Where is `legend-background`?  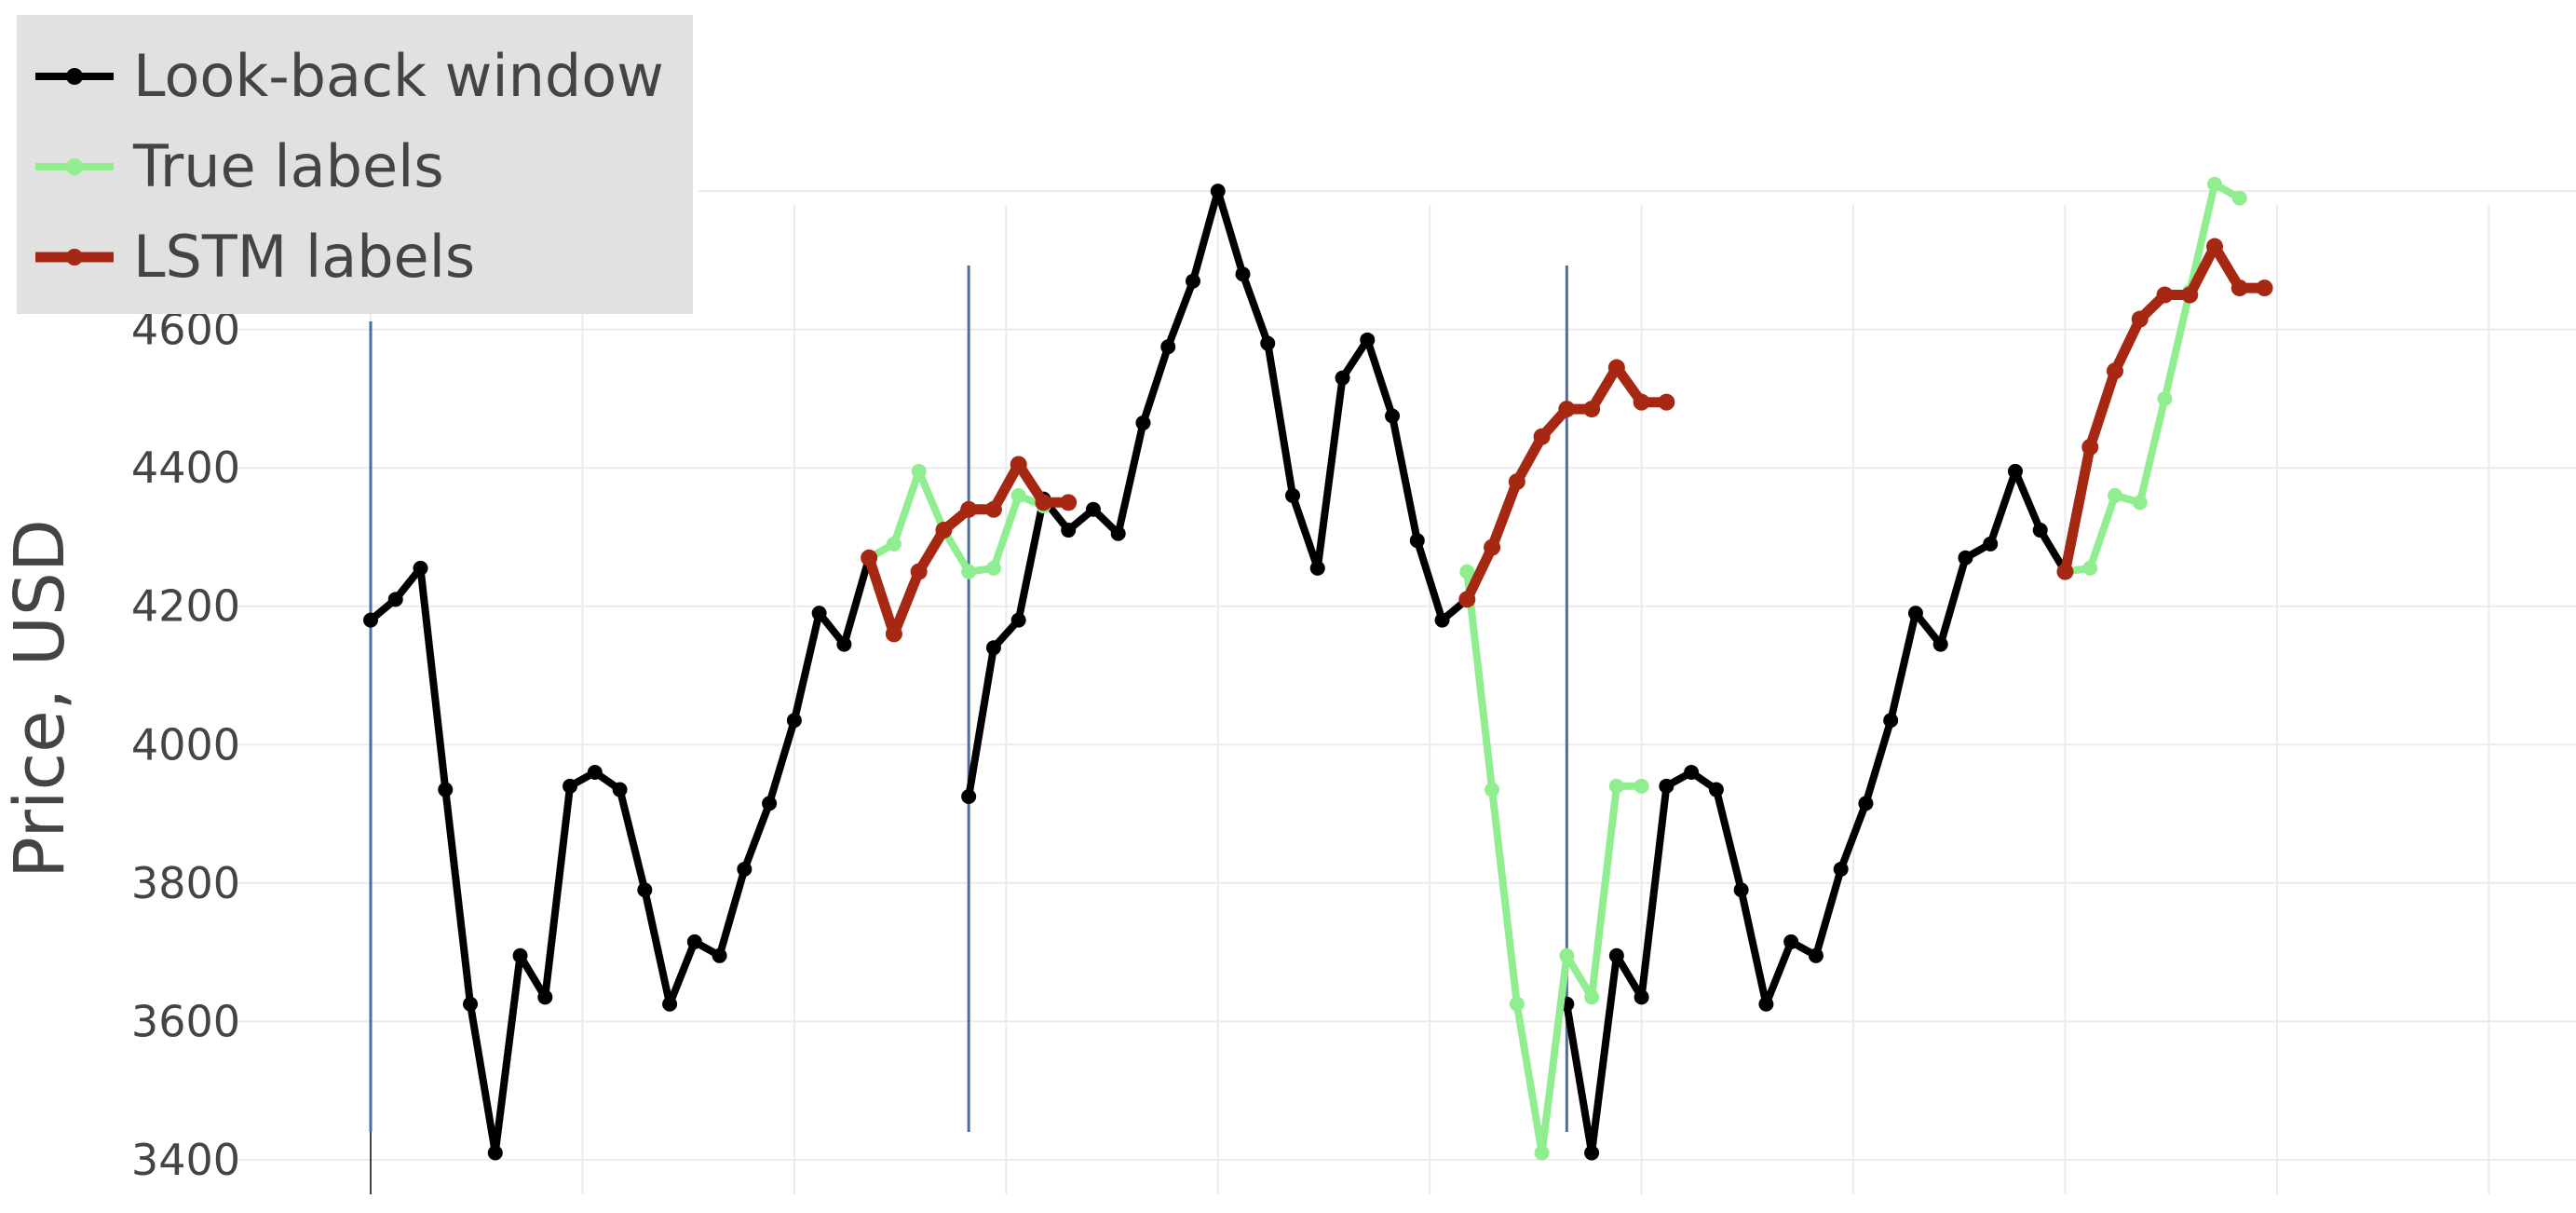
legend-background is located at coordinates (355, 164).